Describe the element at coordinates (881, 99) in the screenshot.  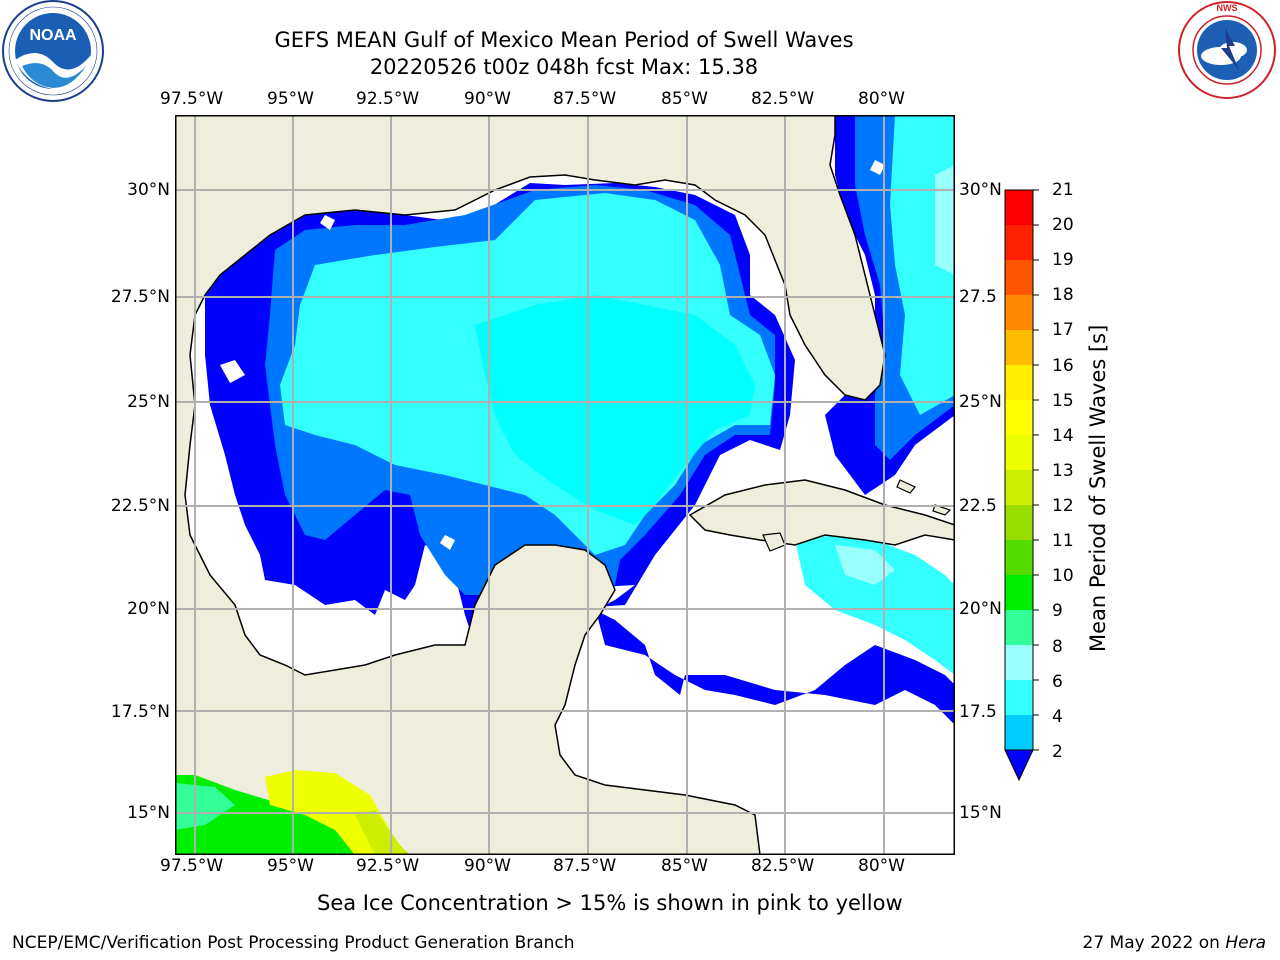
I see `lon-label-top: 80°W` at that location.